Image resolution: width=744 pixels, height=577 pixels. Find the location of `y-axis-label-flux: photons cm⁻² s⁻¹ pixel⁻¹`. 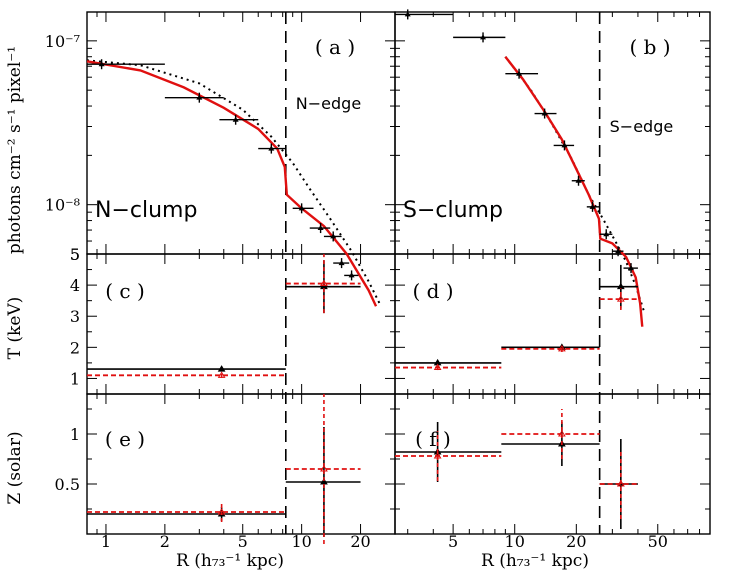

y-axis-label-flux: photons cm⁻² s⁻¹ pixel⁻¹ is located at coordinates (15, 150).